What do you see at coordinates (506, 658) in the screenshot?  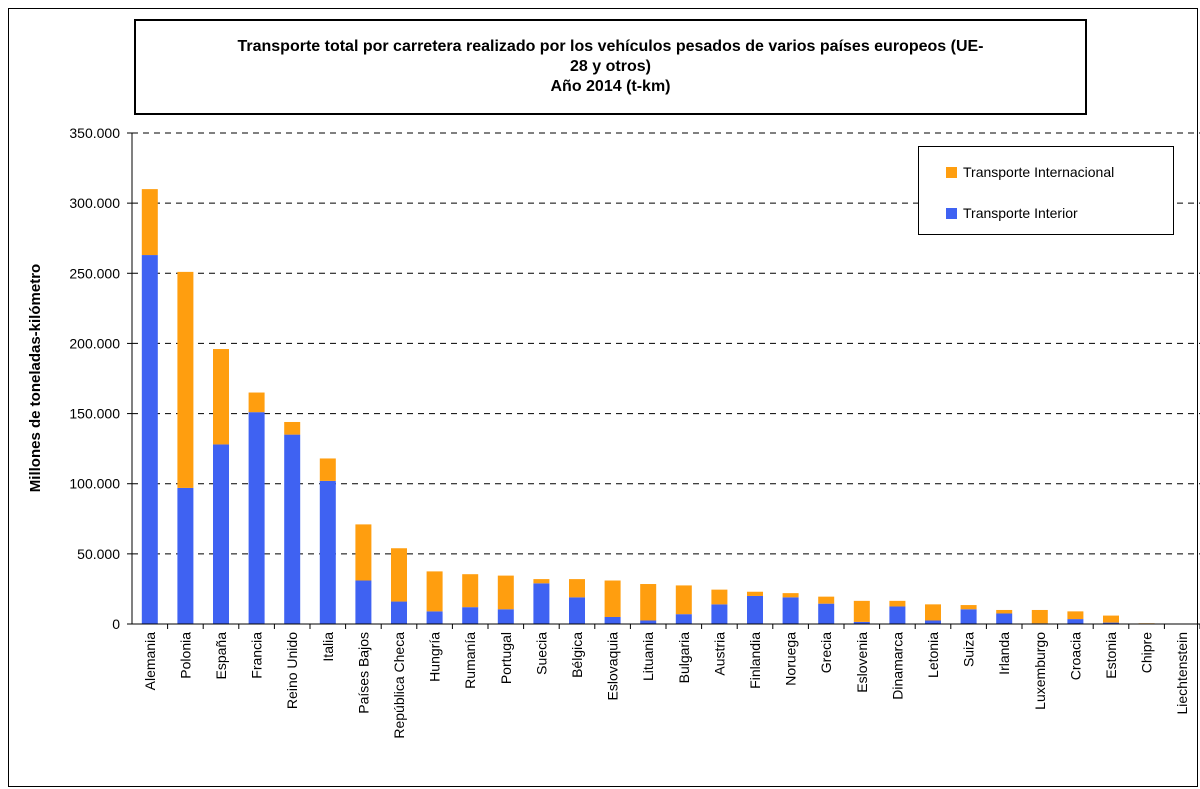 I see `x-tick-label: Portugal` at bounding box center [506, 658].